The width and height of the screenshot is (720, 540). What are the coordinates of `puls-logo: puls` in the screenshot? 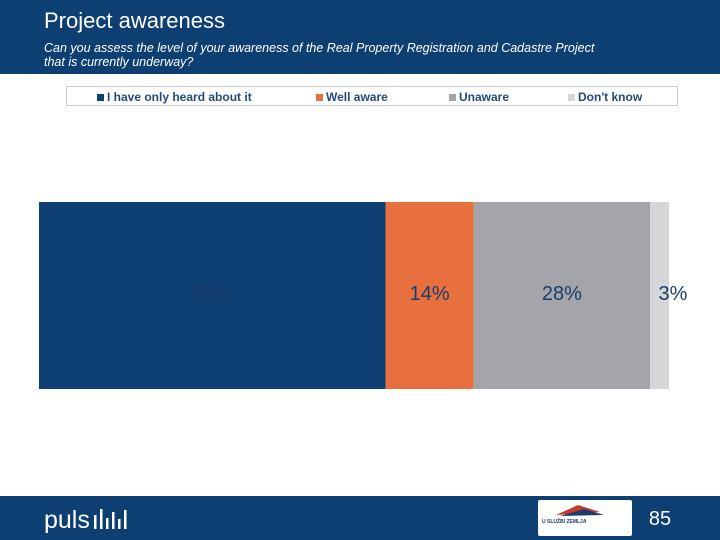 It's located at (91, 518).